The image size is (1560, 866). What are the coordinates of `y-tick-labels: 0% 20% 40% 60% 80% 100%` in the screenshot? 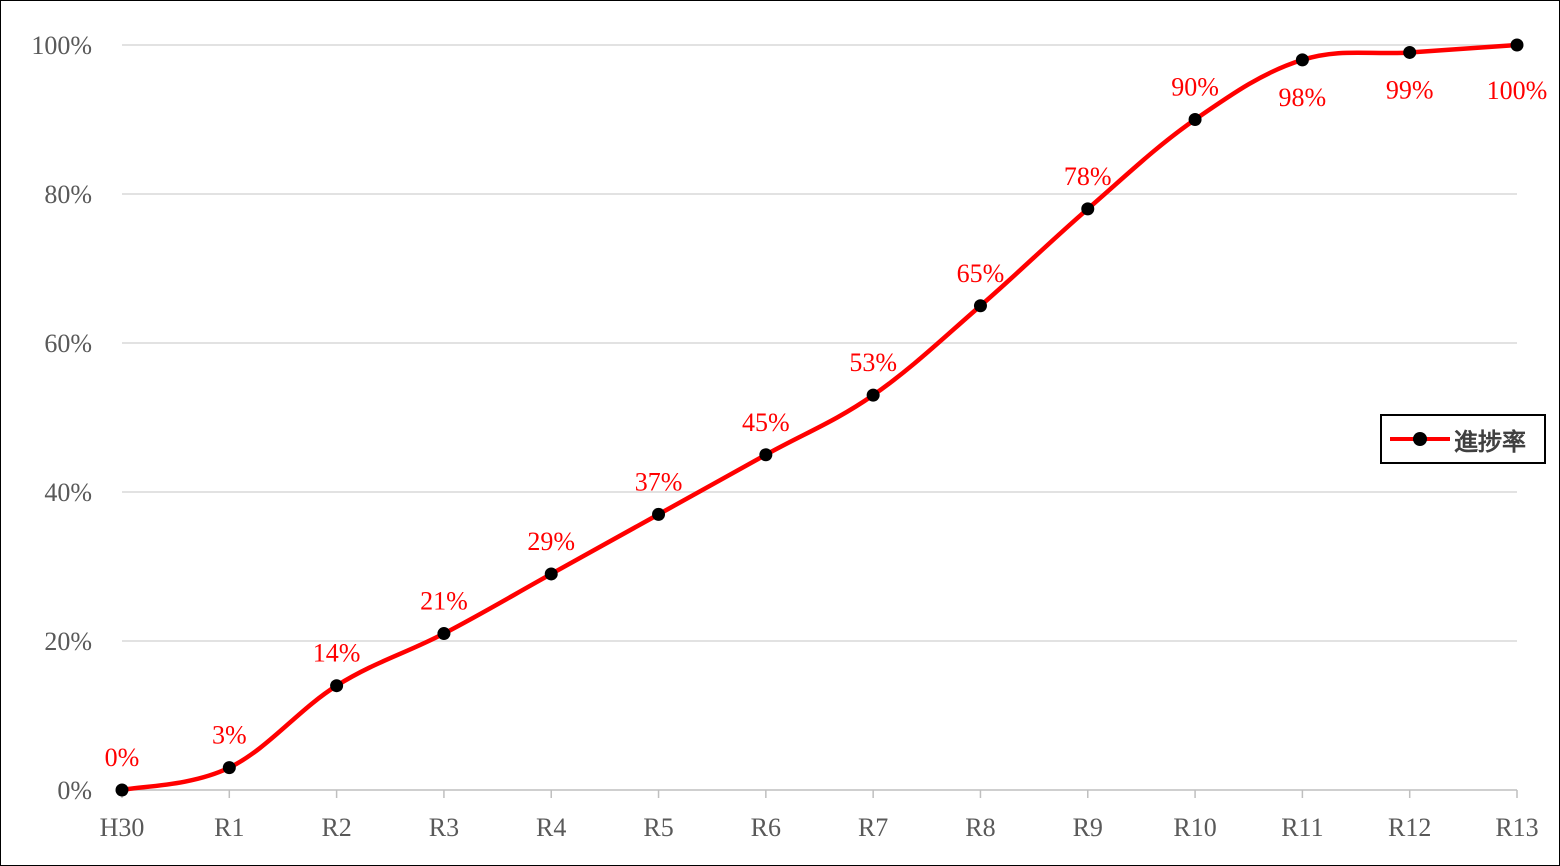 It's located at (61, 418).